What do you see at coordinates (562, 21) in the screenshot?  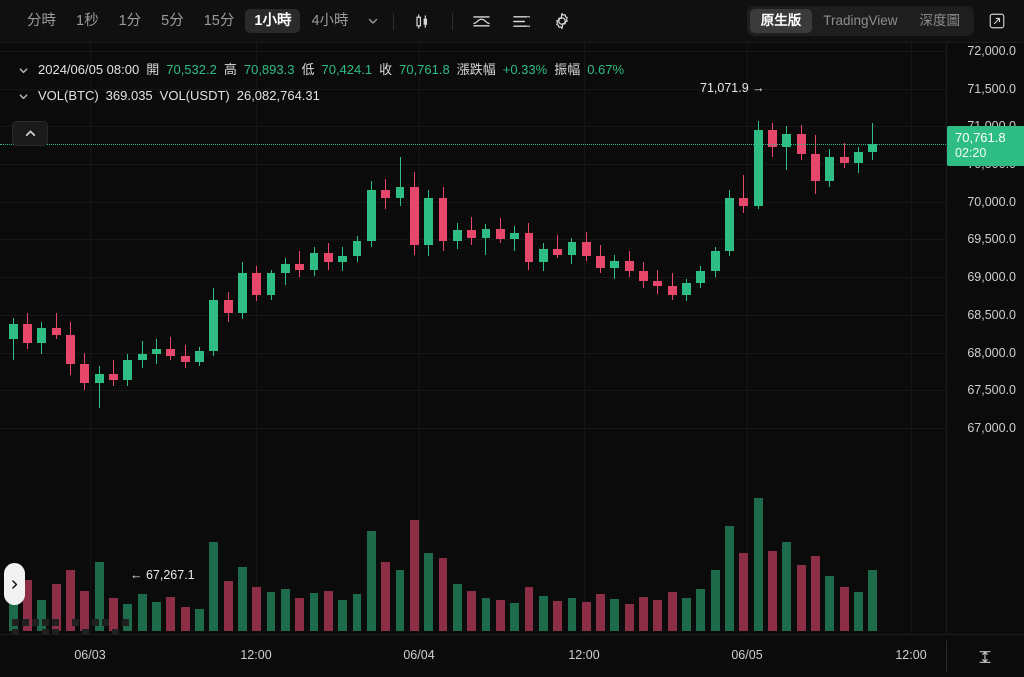 I see `gear-icon` at bounding box center [562, 21].